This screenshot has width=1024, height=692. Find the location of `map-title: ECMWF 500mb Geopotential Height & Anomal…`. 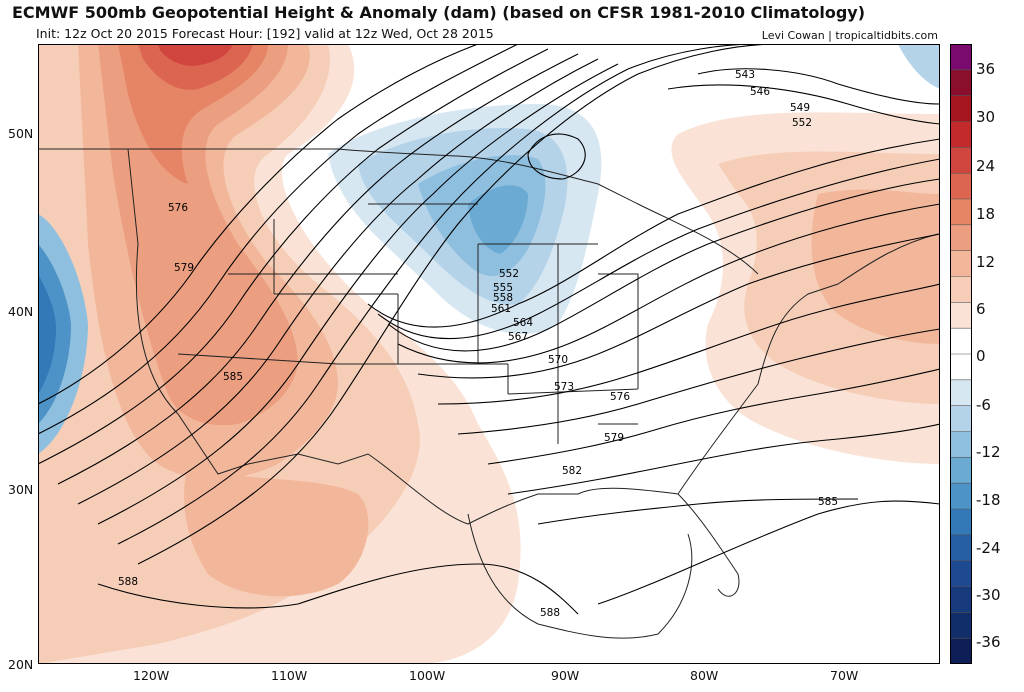

map-title: ECMWF 500mb Geopotential Height & Anomal… is located at coordinates (439, 12).